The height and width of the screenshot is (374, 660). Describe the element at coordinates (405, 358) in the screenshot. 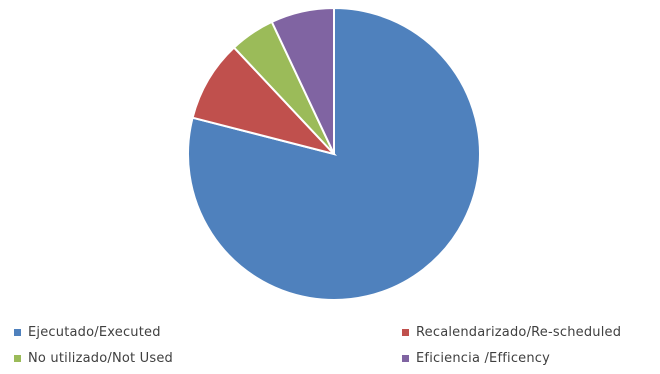

I see `legend-swatch-efficiency` at that location.